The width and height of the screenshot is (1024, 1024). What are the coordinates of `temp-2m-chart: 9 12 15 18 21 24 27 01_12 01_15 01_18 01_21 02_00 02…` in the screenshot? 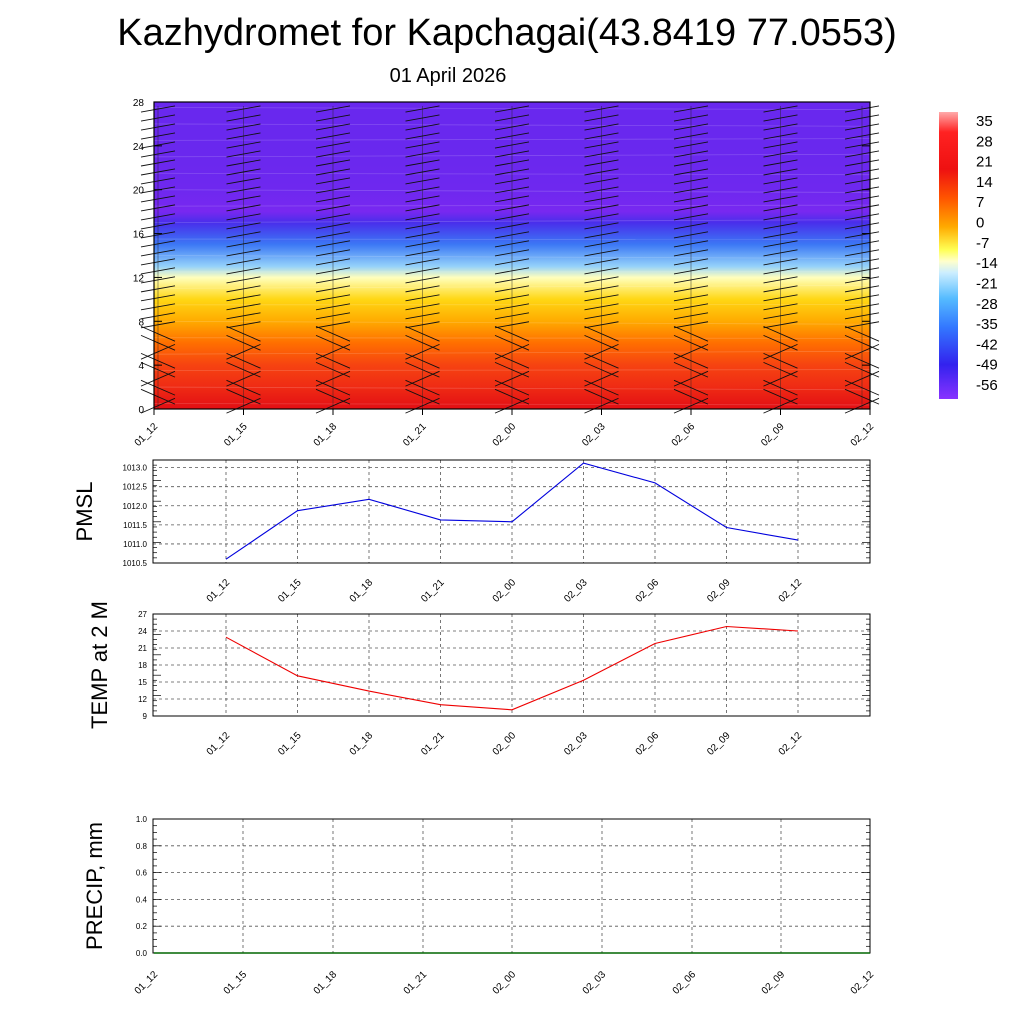 It's located at (479, 679).